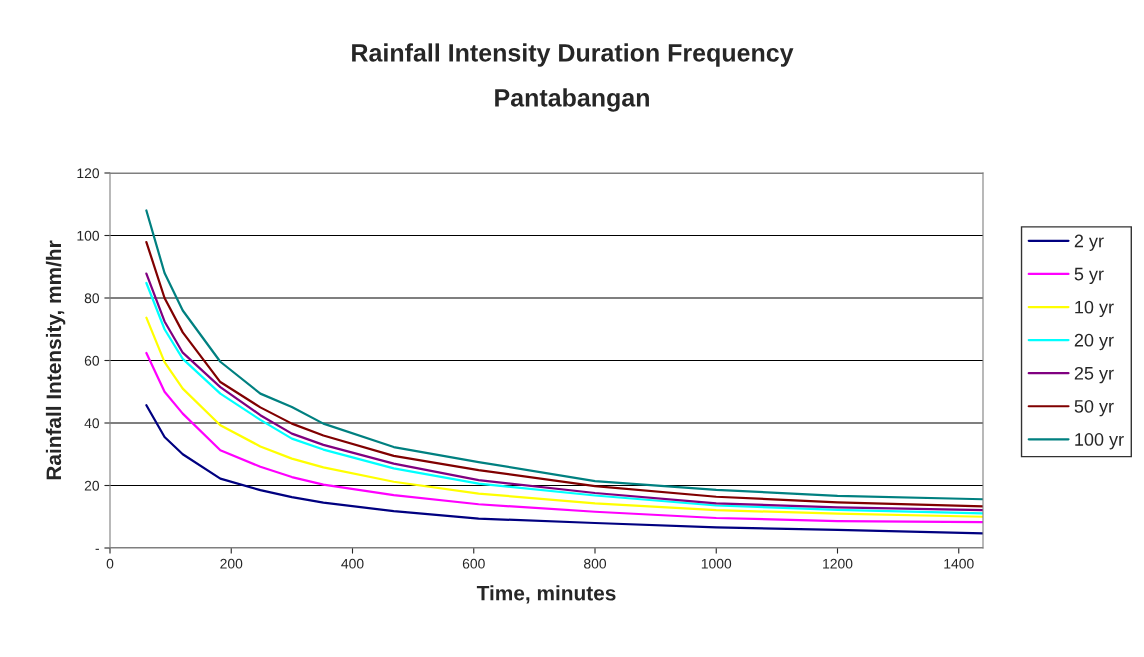 The width and height of the screenshot is (1144, 657). I want to click on x-tick-label: 1000, so click(716, 563).